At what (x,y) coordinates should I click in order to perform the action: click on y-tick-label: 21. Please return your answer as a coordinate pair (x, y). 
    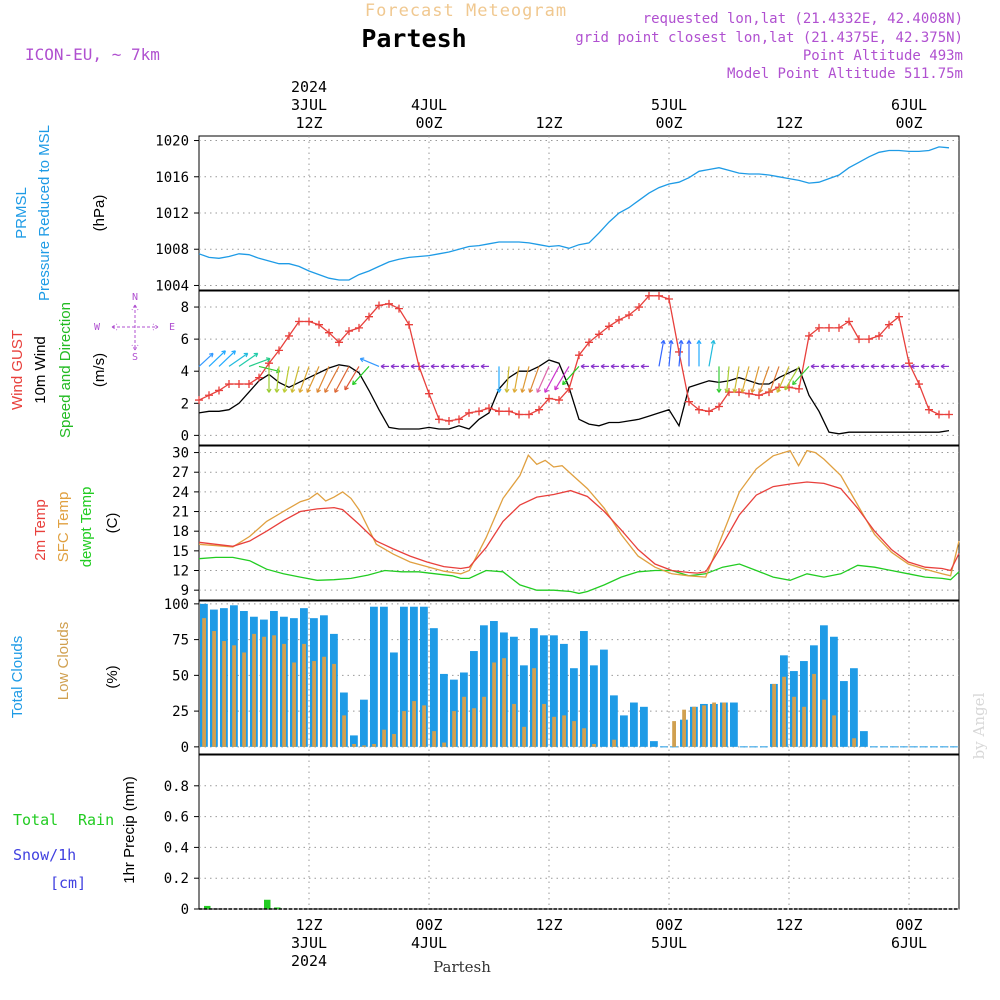
    Looking at the image, I should click on (180, 513).